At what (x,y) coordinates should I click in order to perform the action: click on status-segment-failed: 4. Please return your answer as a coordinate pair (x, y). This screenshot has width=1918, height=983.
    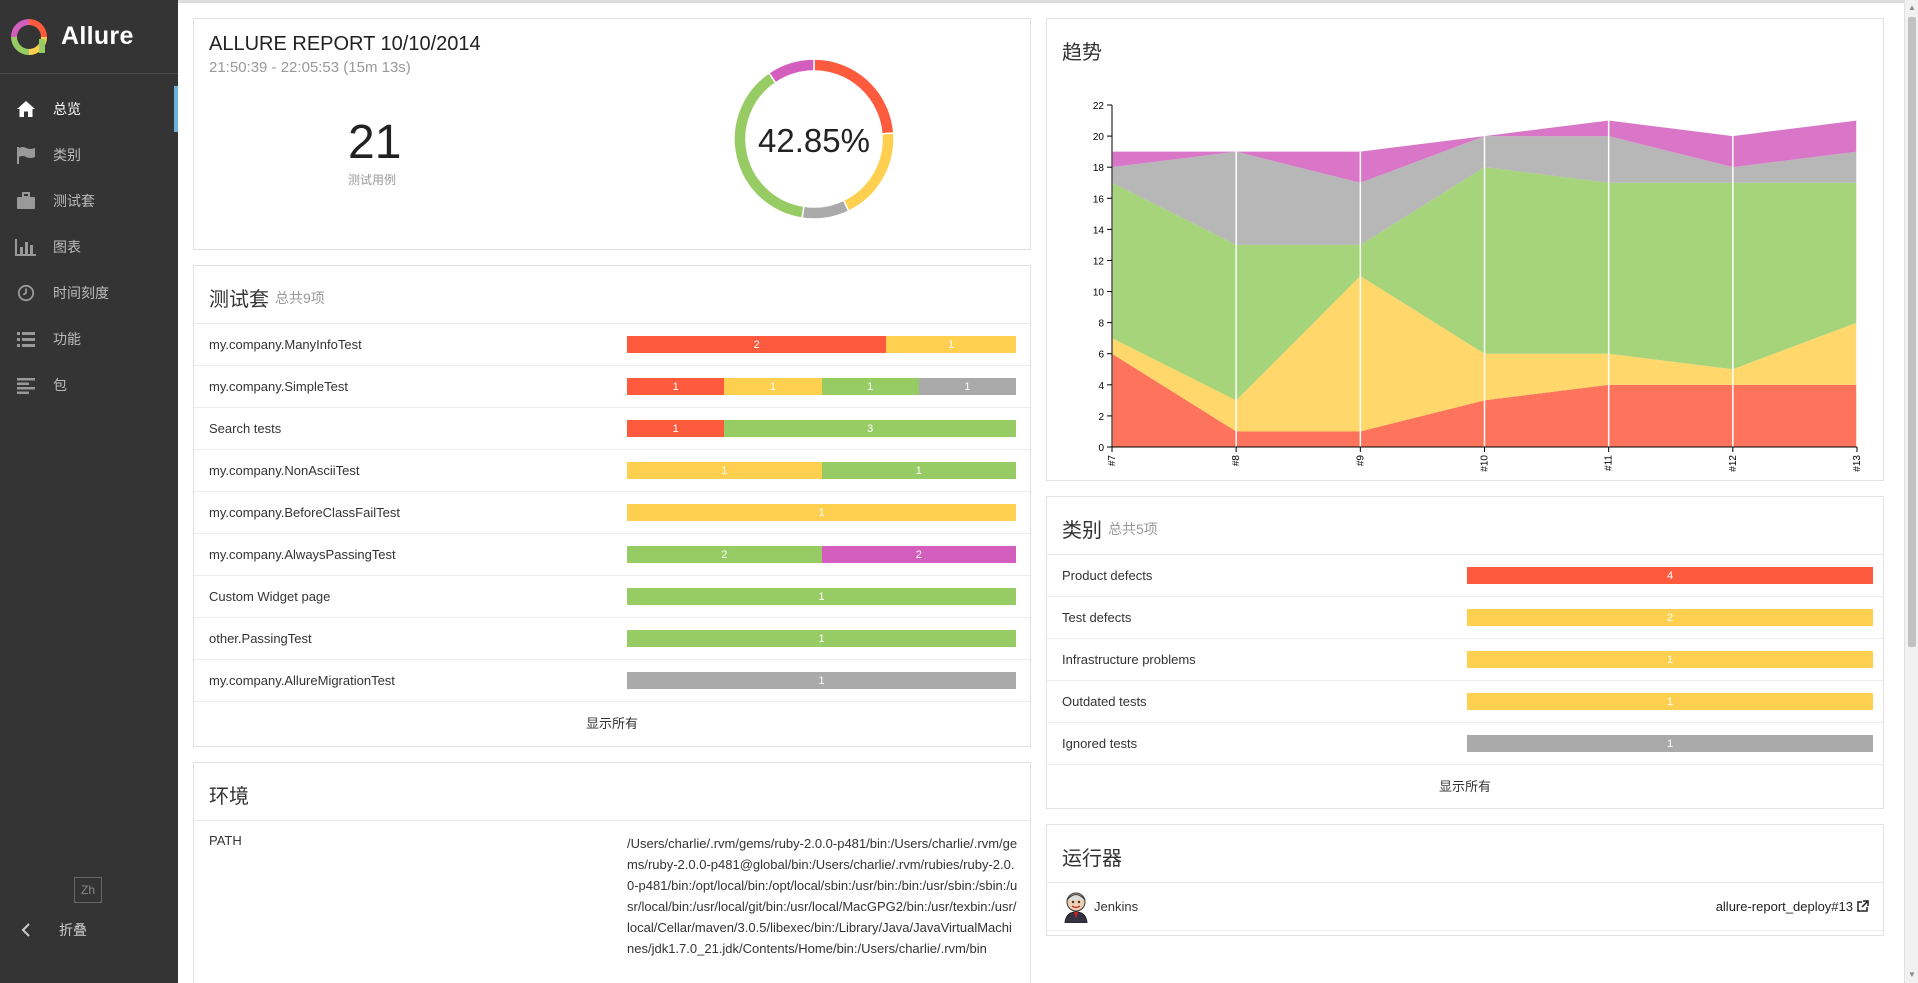
    Looking at the image, I should click on (1670, 575).